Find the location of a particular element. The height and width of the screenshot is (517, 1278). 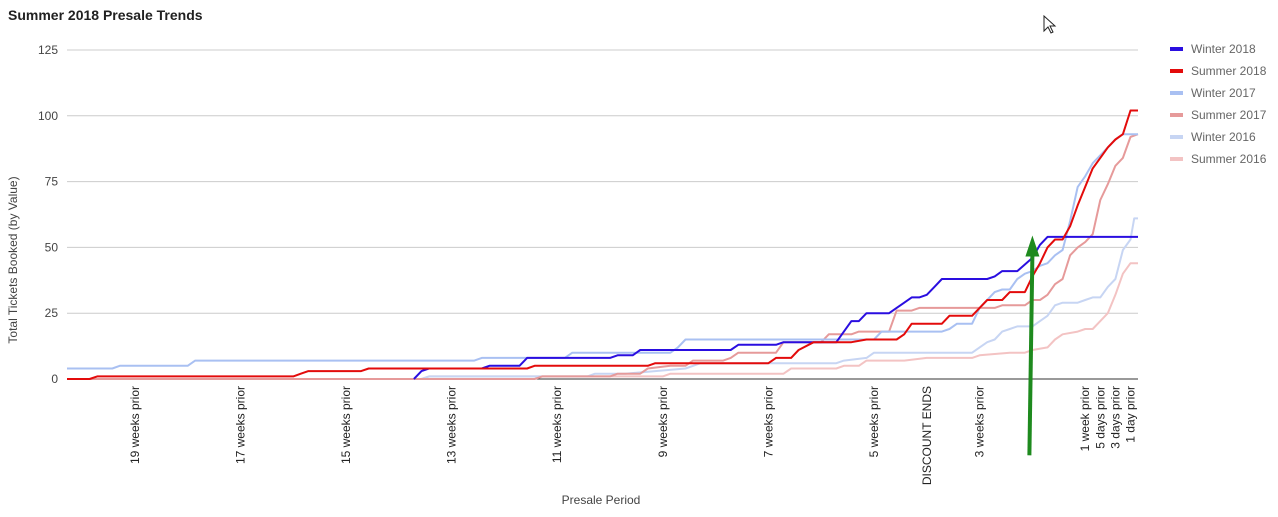

x-tick-label: 19 weeks prior is located at coordinates (135, 425).